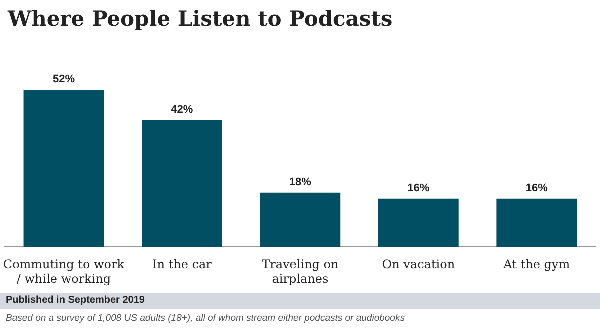 The width and height of the screenshot is (600, 333). Describe the element at coordinates (205, 318) in the screenshot. I see `text: Based on a survey of 1,008 US adults (18+), all of whom stream either podcasts or audiobooks` at that location.